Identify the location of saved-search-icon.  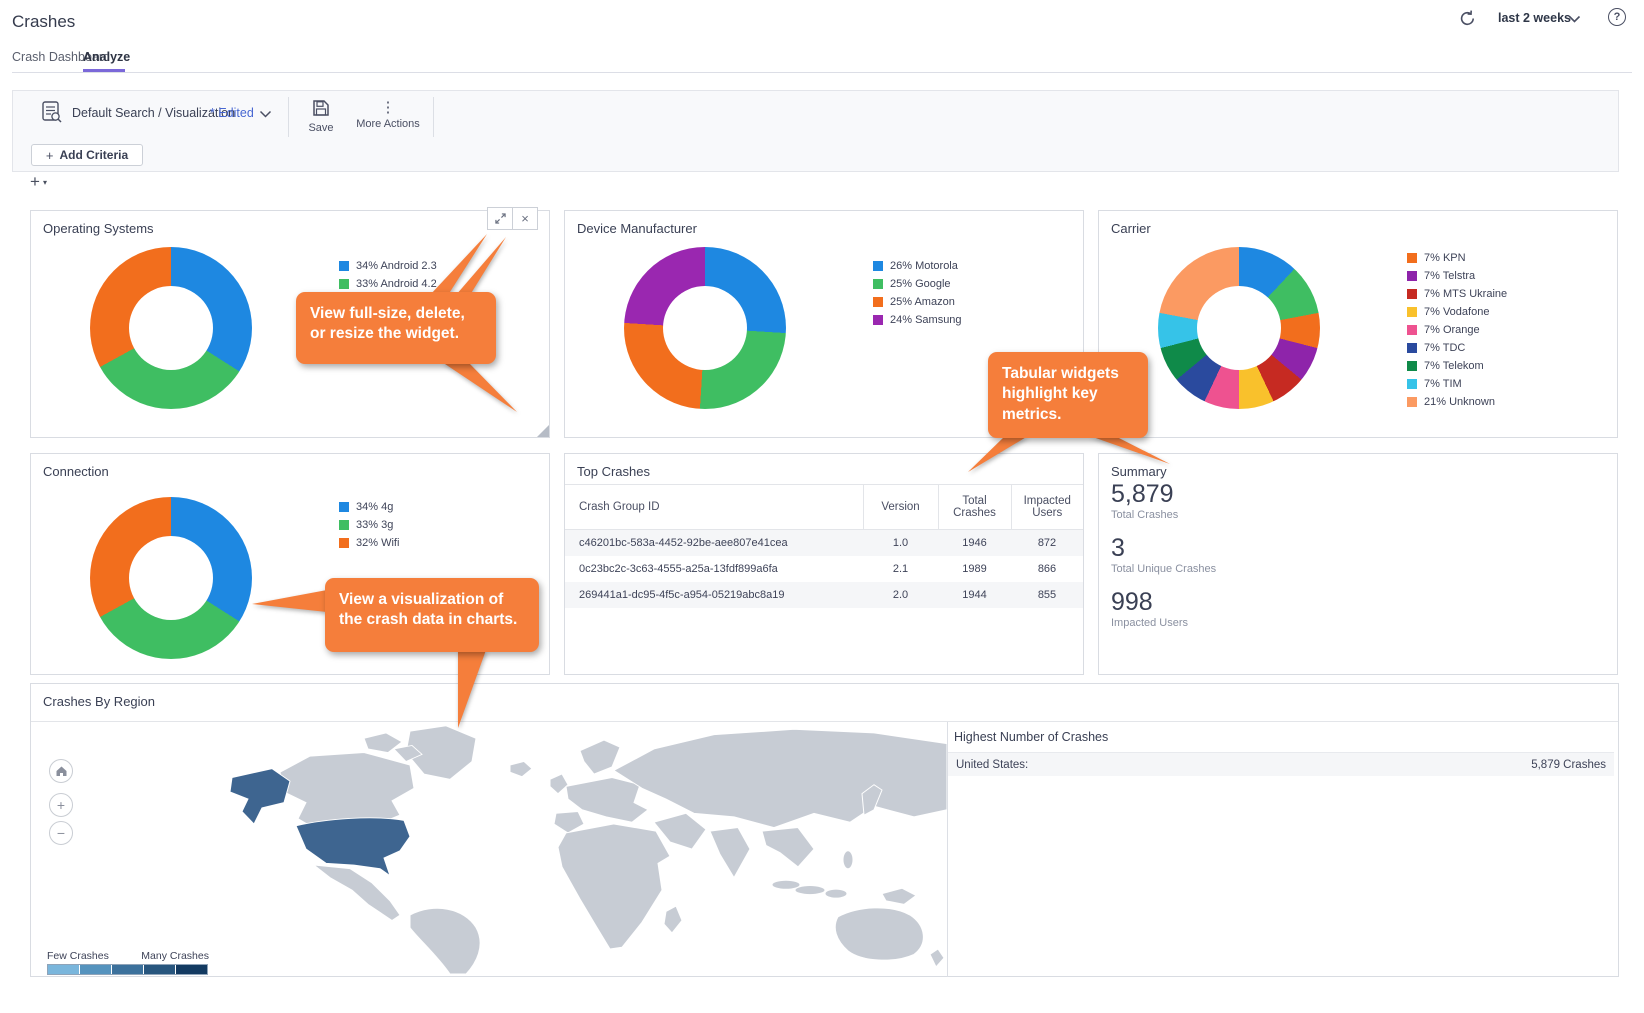
(52, 112).